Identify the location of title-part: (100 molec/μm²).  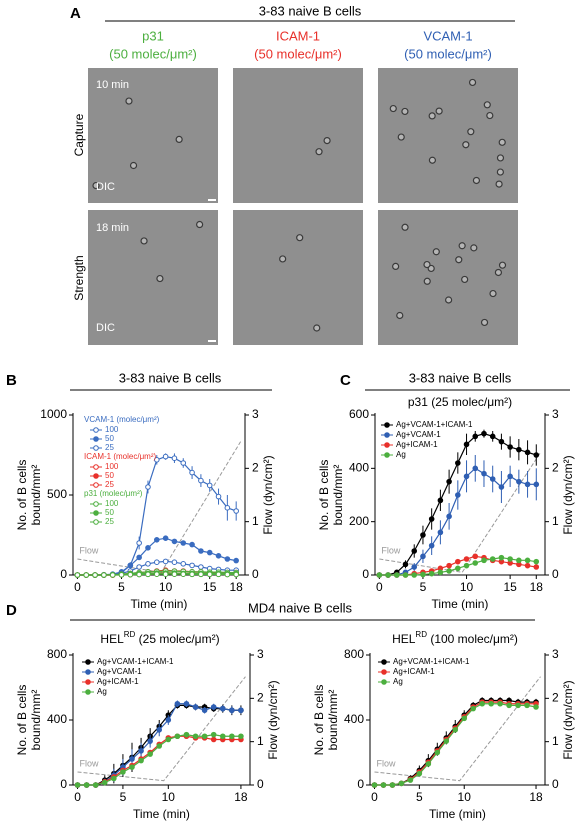
(472, 639).